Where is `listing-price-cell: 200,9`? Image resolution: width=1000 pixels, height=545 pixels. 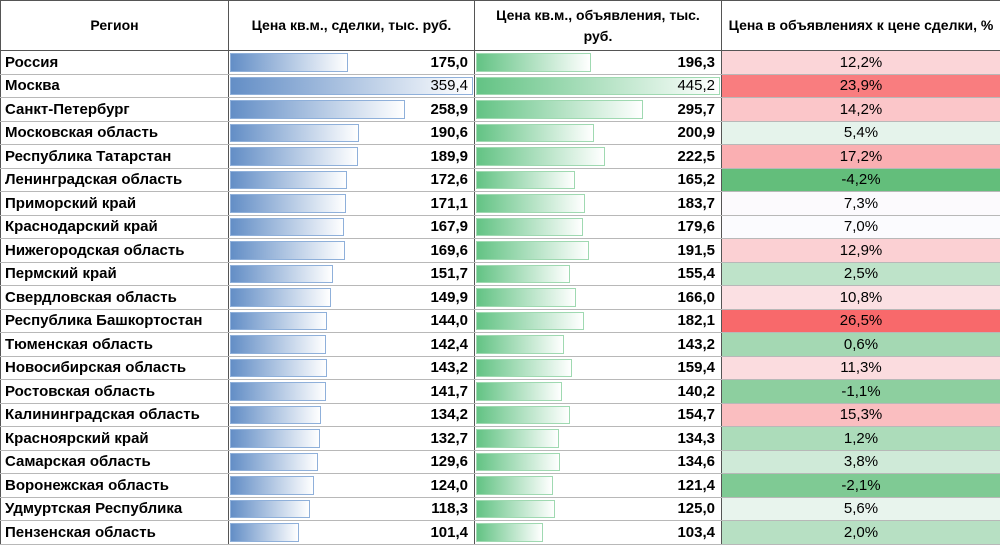 listing-price-cell: 200,9 is located at coordinates (598, 133).